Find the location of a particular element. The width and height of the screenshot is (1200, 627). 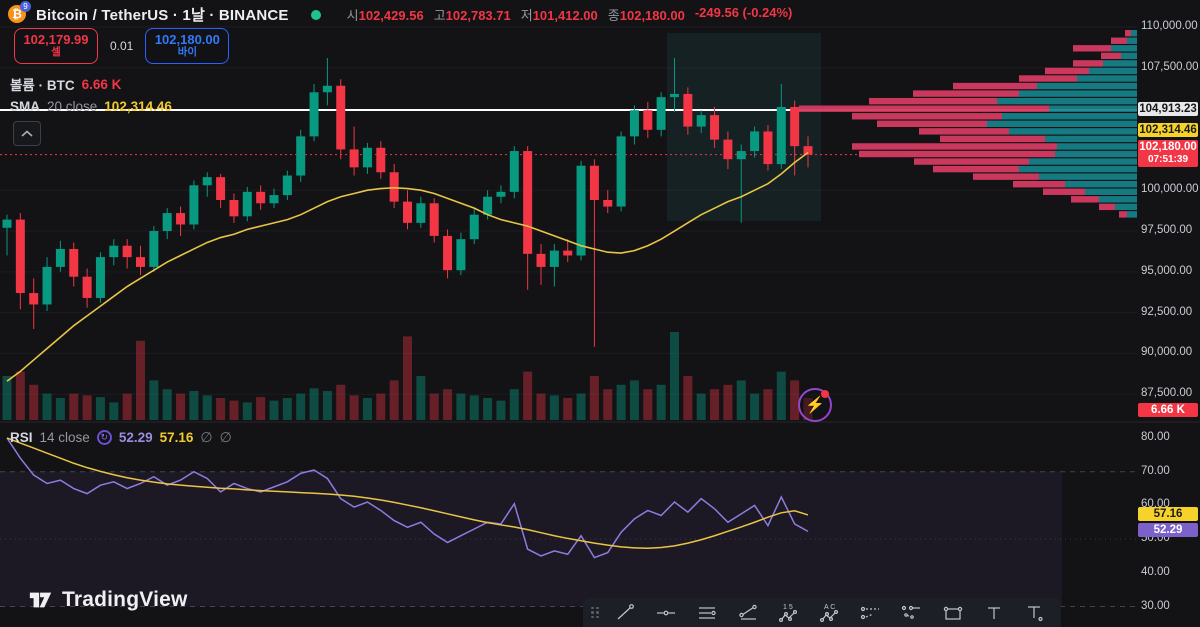

last-price-badge: 102,180.00 07:51:39 is located at coordinates (1168, 153).